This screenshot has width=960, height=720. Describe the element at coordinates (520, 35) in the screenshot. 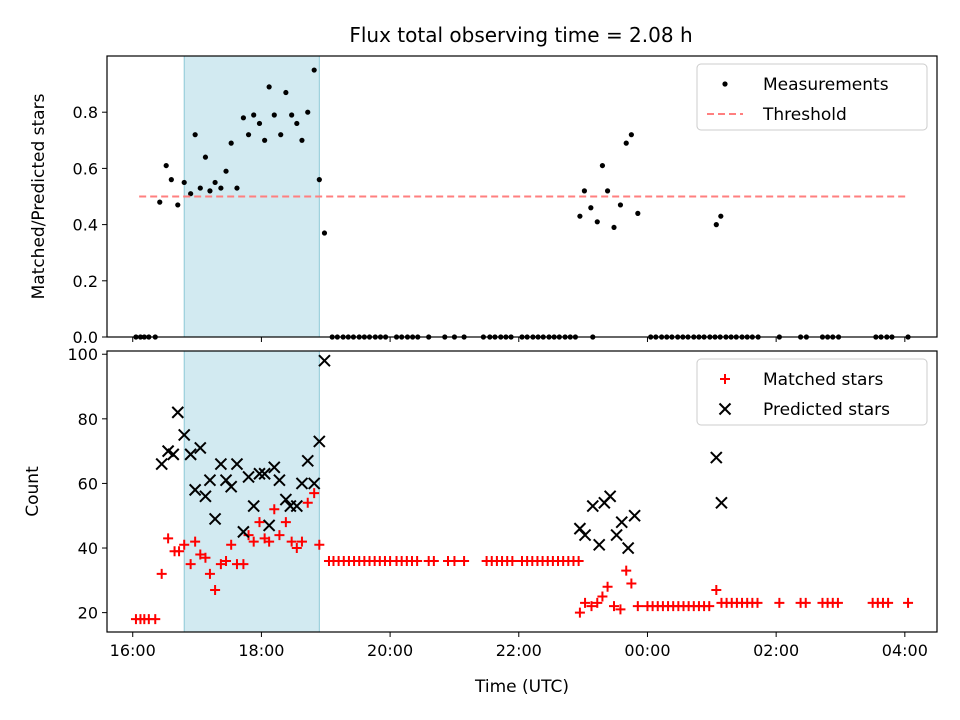

I see `chart-title: Flux total observing time = 2.08 h` at that location.